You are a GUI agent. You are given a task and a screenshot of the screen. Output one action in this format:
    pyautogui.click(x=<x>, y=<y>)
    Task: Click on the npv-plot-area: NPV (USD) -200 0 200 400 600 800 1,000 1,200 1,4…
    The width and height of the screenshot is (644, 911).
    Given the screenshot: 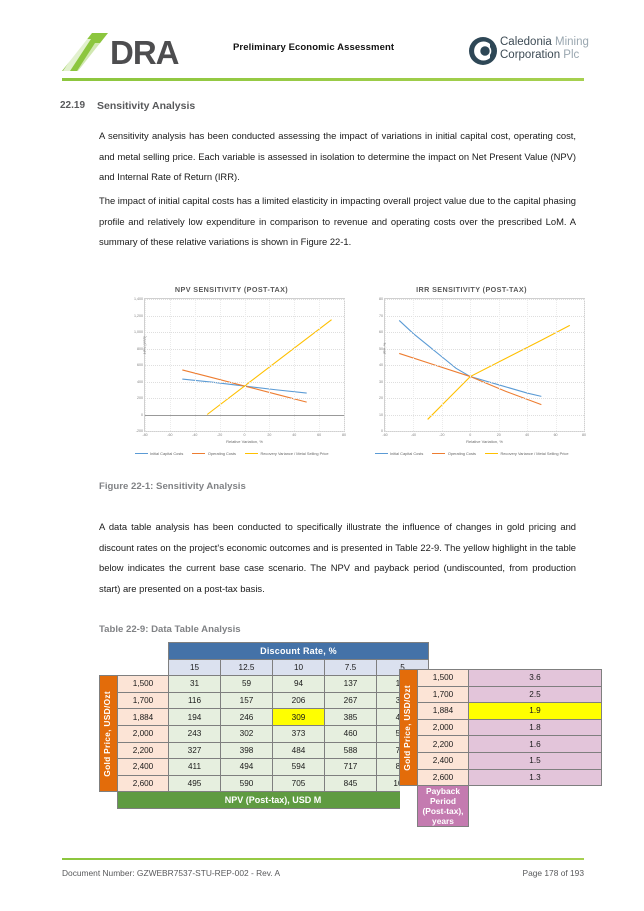 What is the action you would take?
    pyautogui.click(x=240, y=367)
    